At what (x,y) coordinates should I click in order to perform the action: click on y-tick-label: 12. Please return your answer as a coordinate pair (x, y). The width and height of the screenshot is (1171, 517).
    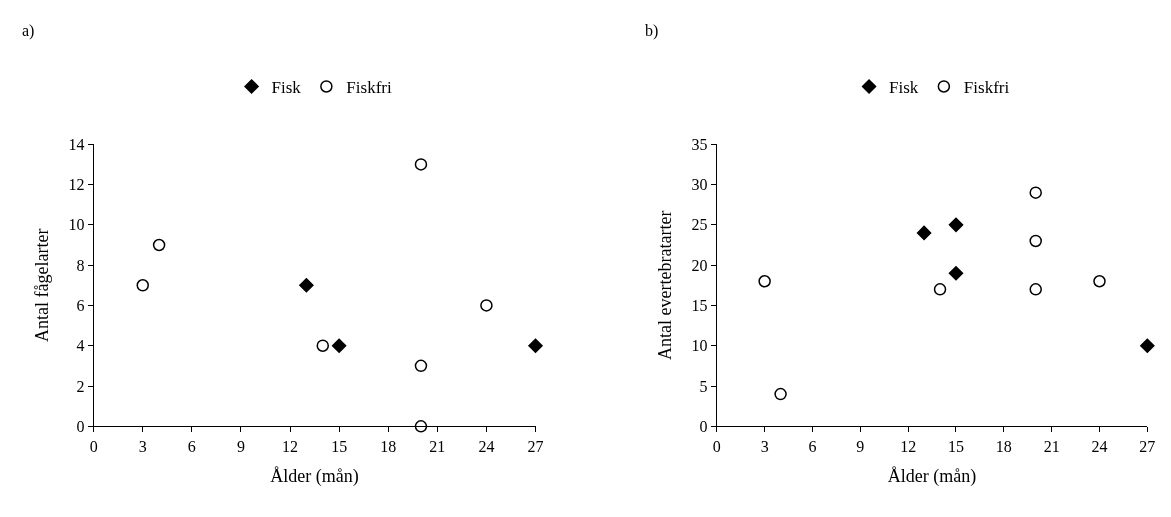
    Looking at the image, I should click on (76, 185).